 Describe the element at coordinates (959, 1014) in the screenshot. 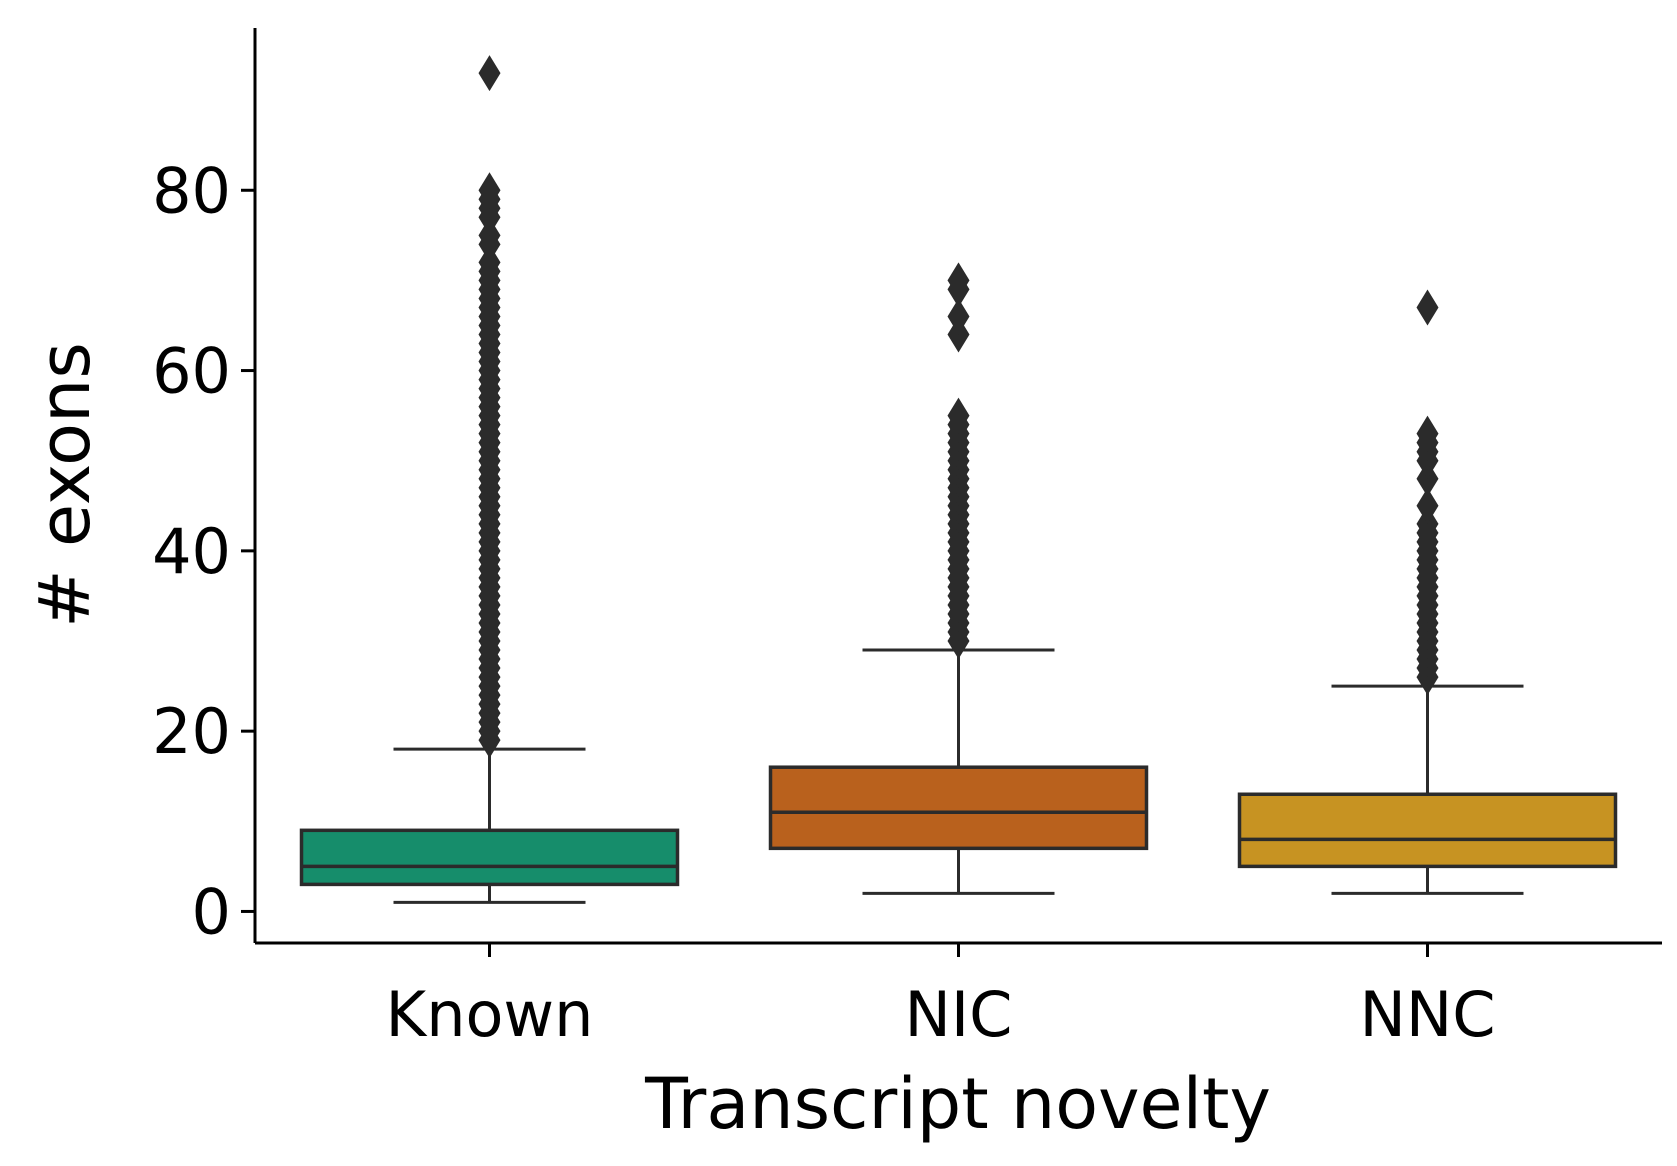

I see `x-tick-label-nic: NIC` at that location.